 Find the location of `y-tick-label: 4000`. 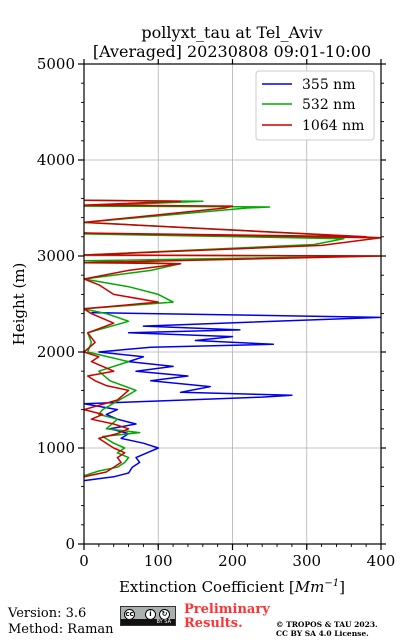

y-tick-label: 4000 is located at coordinates (56, 160).